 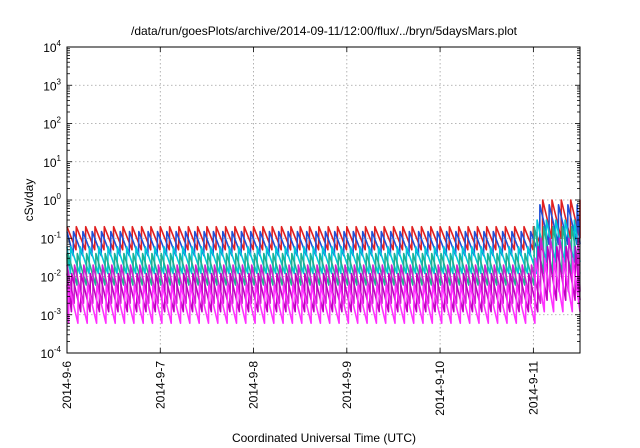 I want to click on y-tick-label: 10¹, so click(x=52, y=162).